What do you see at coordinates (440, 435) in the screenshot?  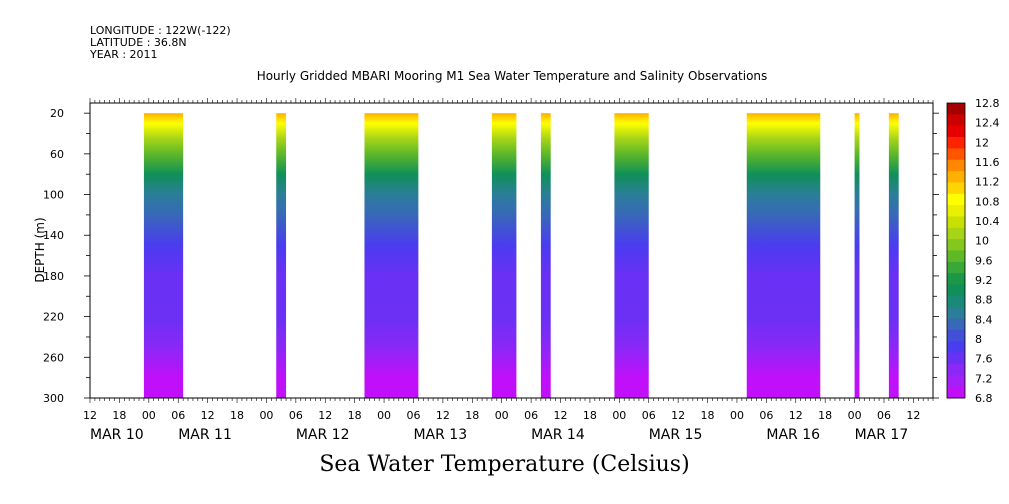 I see `x-date-label: MAR 13` at bounding box center [440, 435].